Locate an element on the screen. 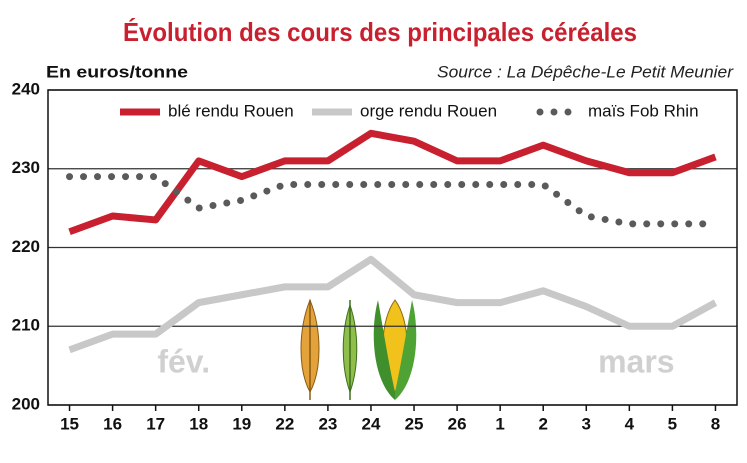 The image size is (747, 463). x-tick-label: 22 is located at coordinates (284, 423).